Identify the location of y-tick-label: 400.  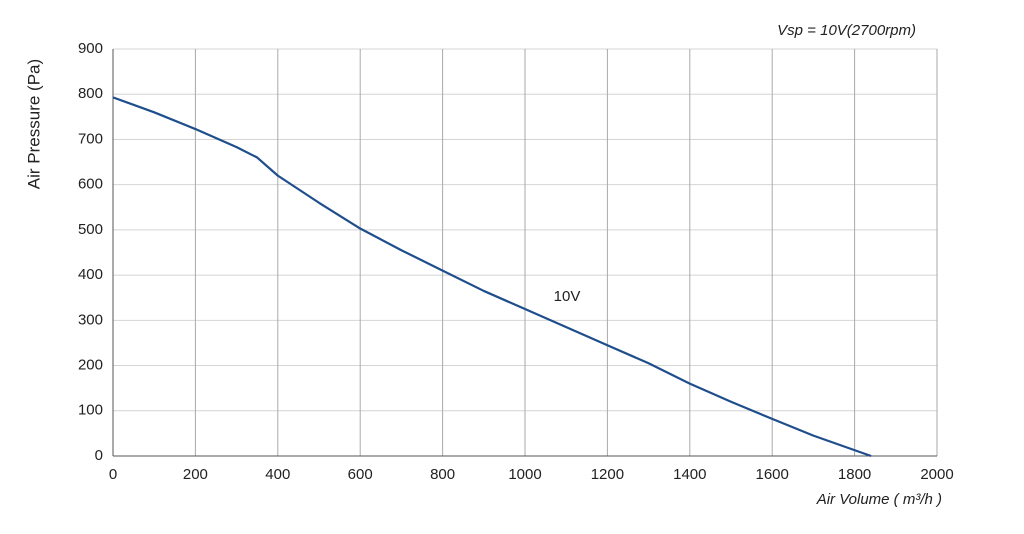
(90, 274).